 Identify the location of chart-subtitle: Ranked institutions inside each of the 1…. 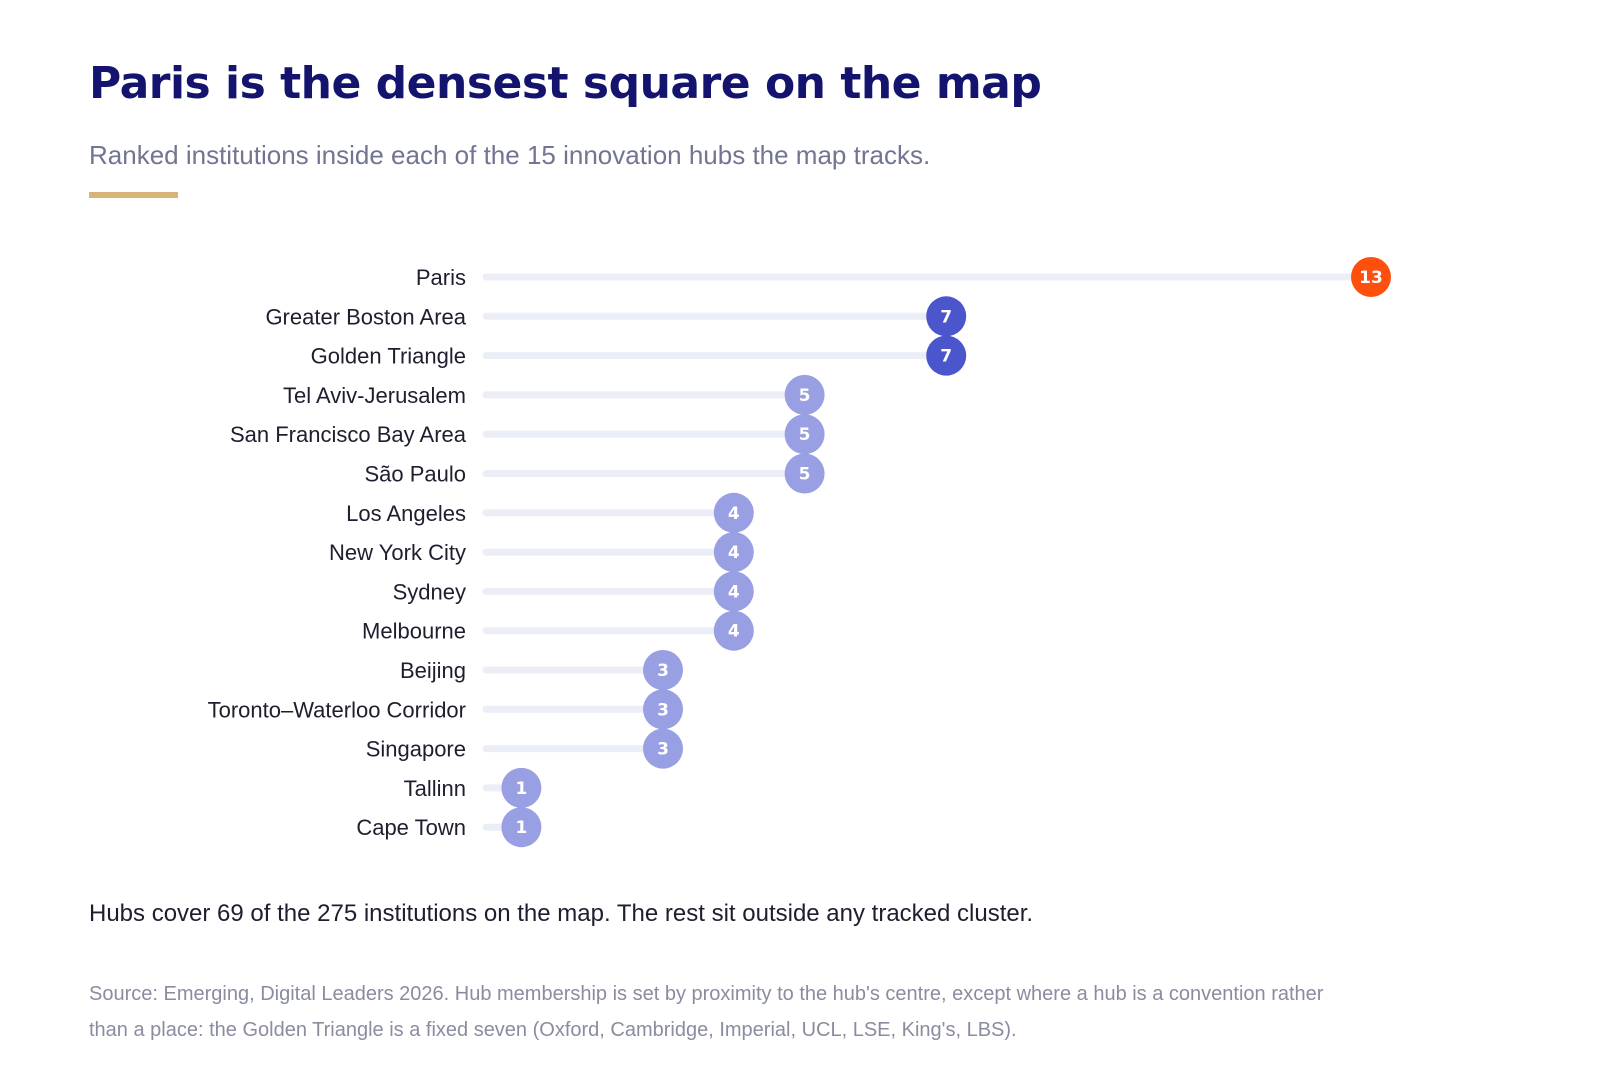
(510, 155).